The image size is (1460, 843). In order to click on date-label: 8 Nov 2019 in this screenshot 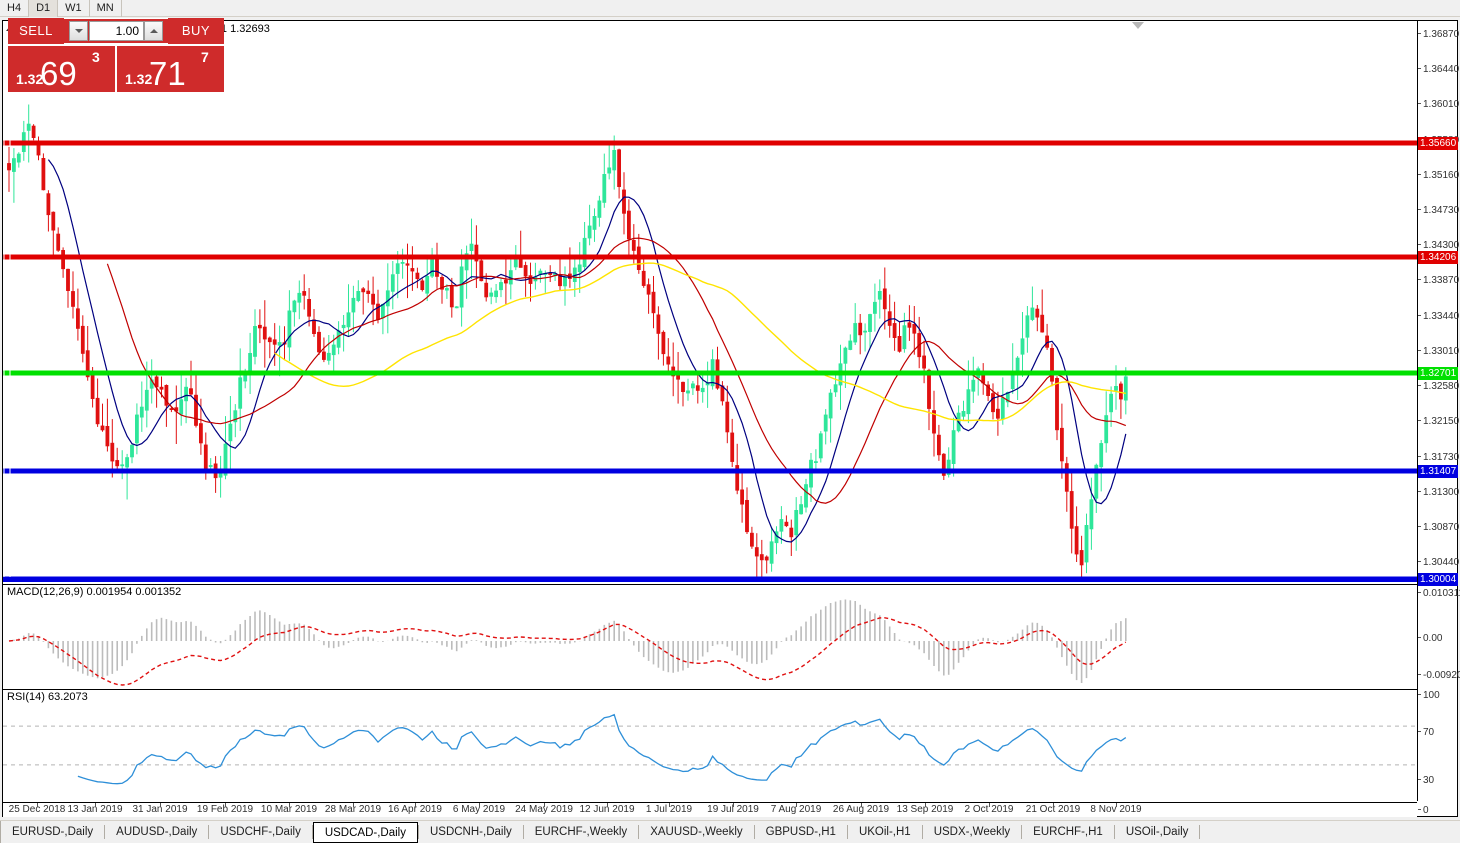, I will do `click(1116, 809)`.